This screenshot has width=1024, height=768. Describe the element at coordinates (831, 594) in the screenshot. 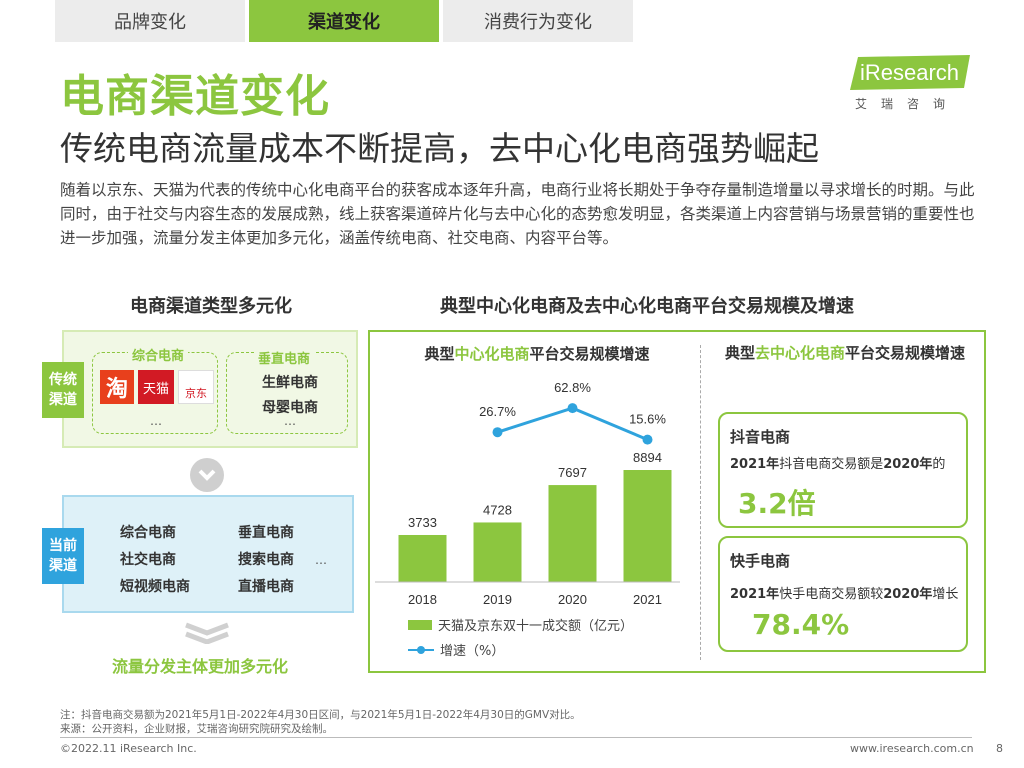

I see `card-kuaishou-mid: 快手电商交易额较` at that location.